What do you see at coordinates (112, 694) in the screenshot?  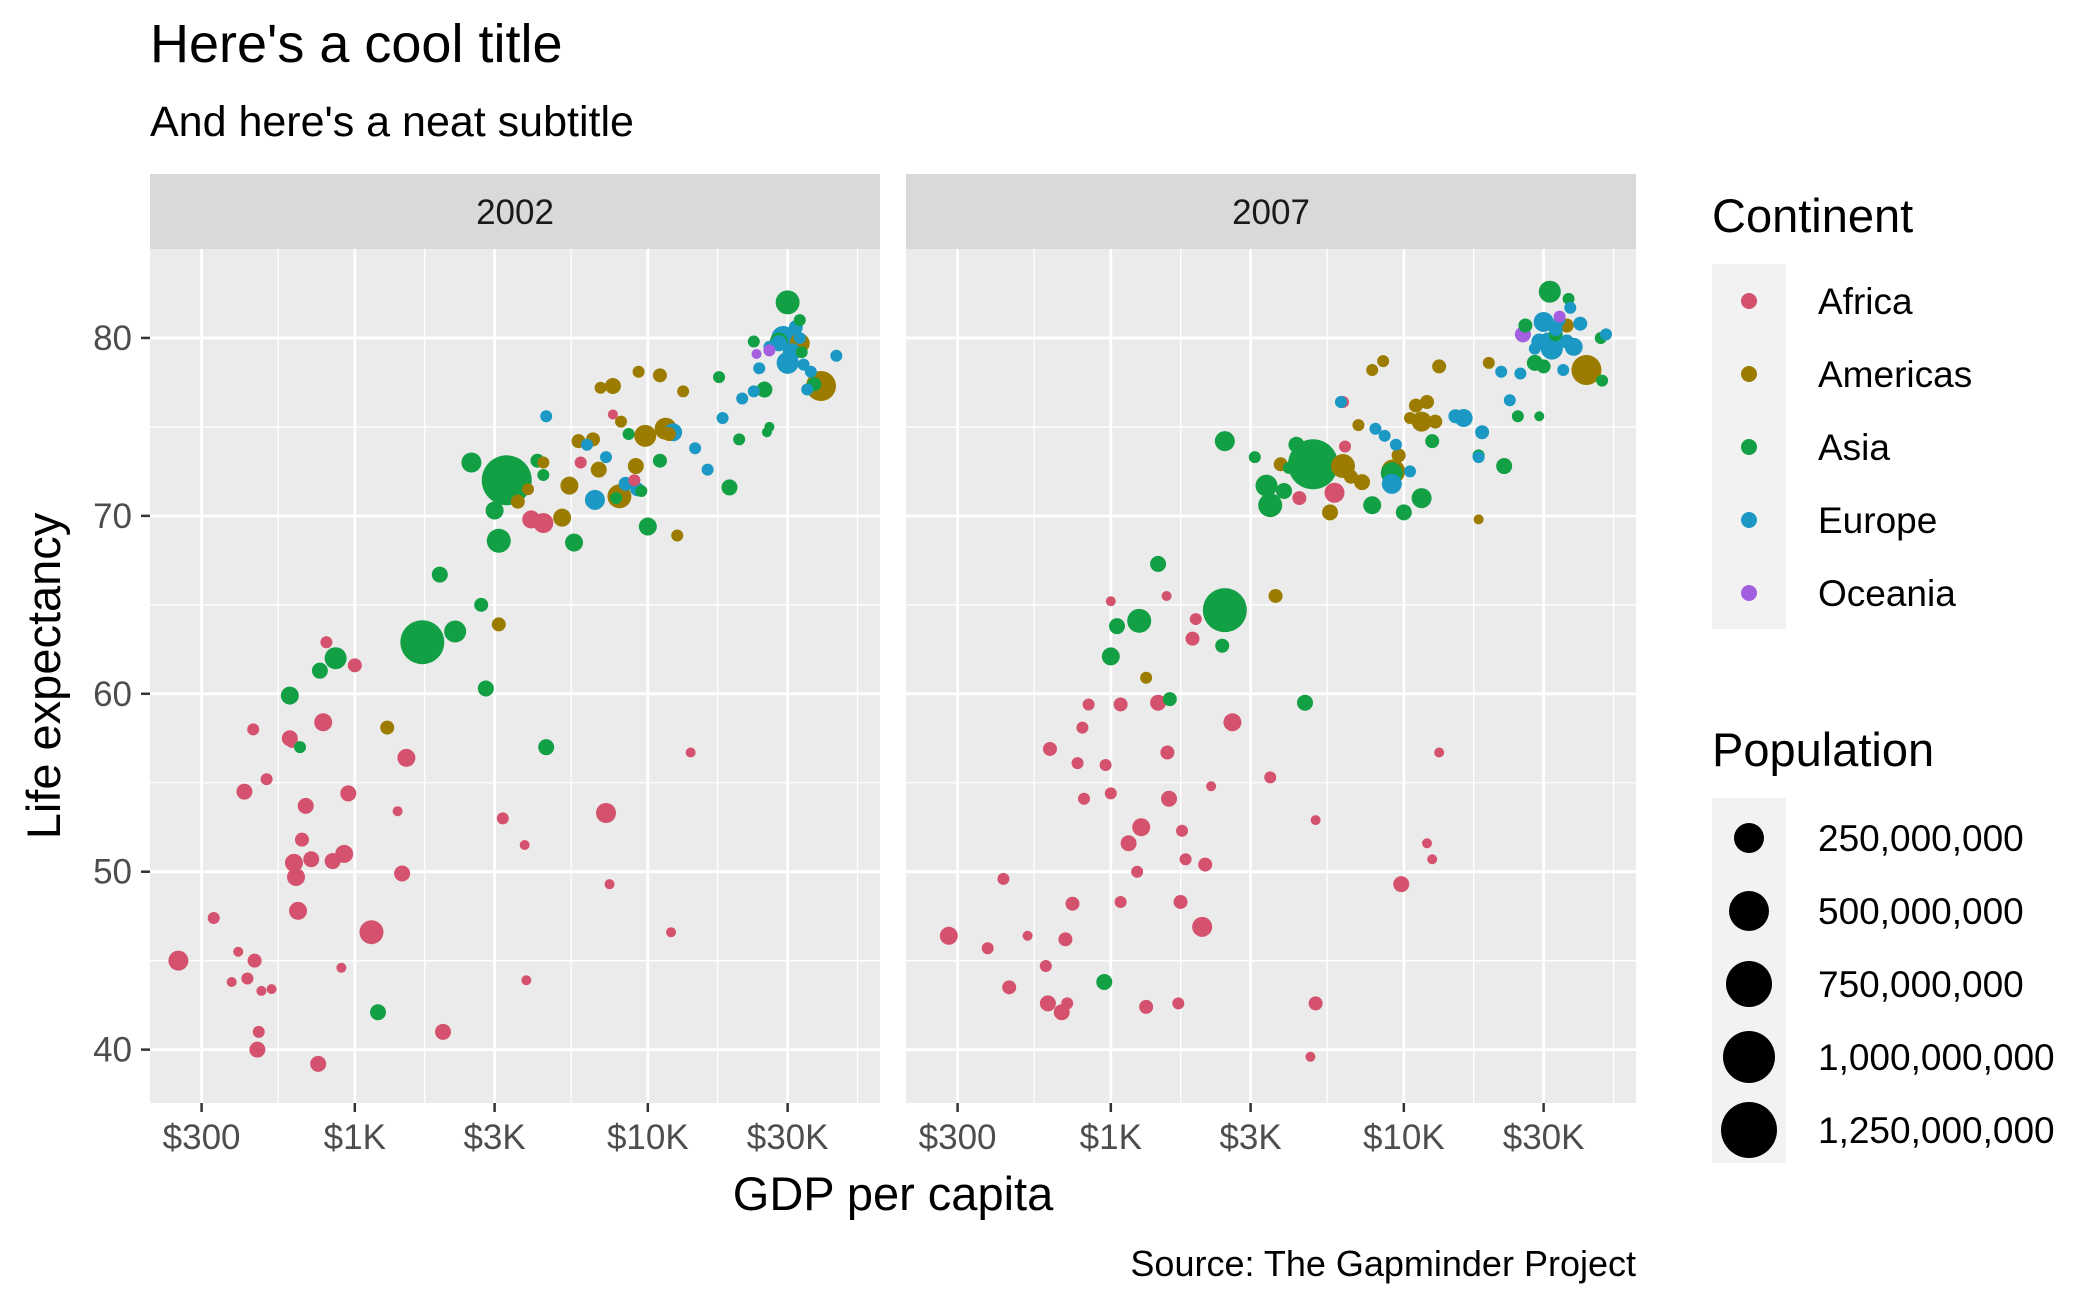 I see `y-tick-label: 60` at bounding box center [112, 694].